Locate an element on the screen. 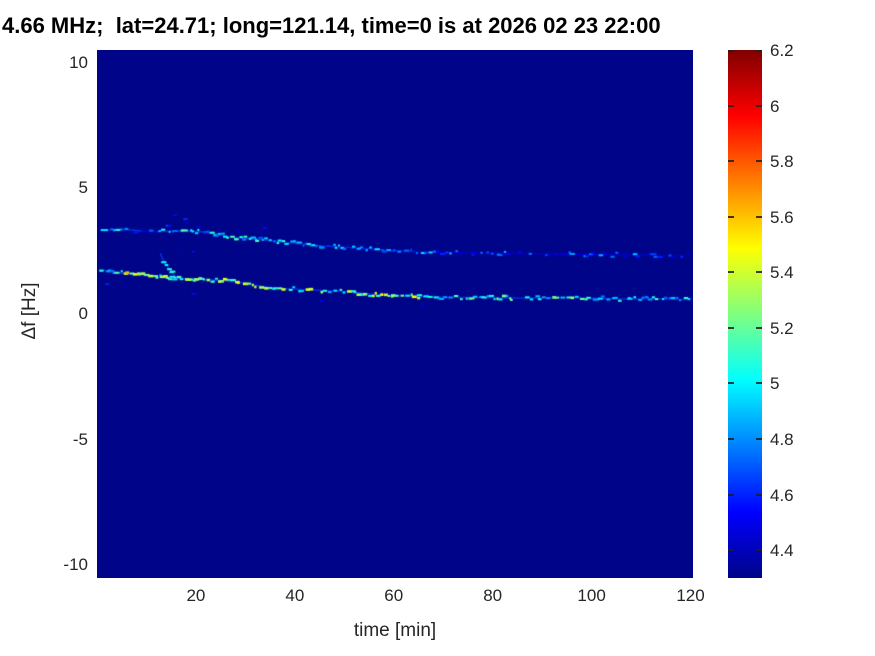 The height and width of the screenshot is (656, 875). x-tick-label: 40 is located at coordinates (295, 595).